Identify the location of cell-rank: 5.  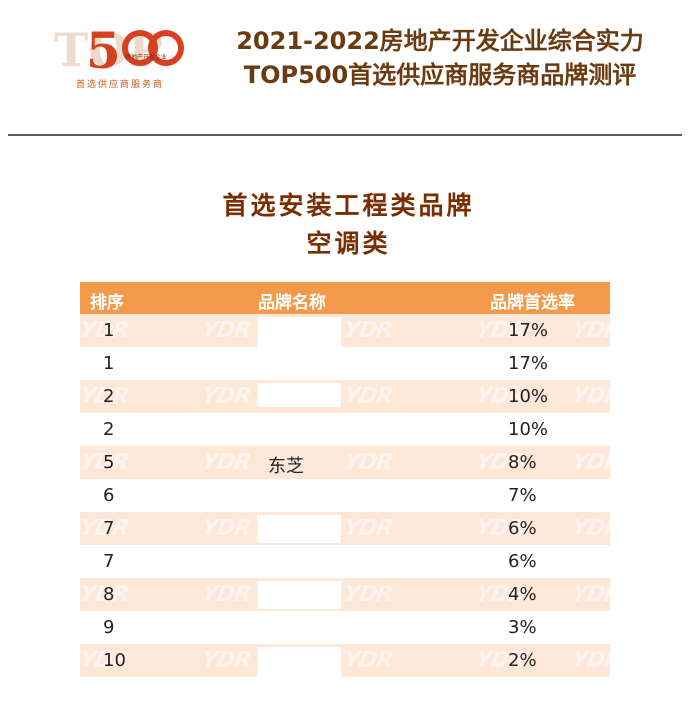
(109, 462).